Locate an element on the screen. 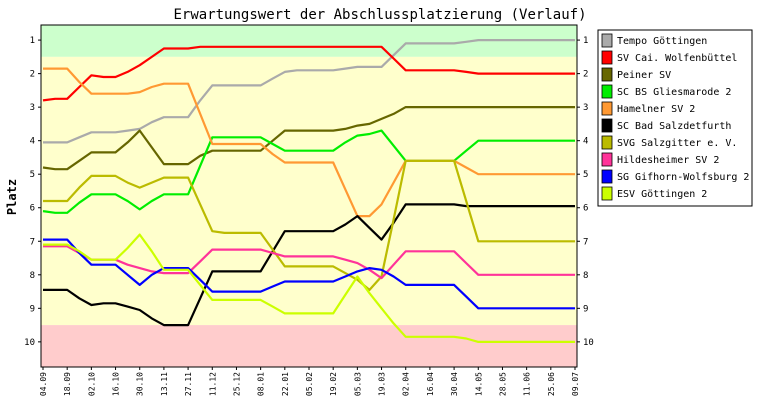  y-tick-label-left: 5 is located at coordinates (32, 175).